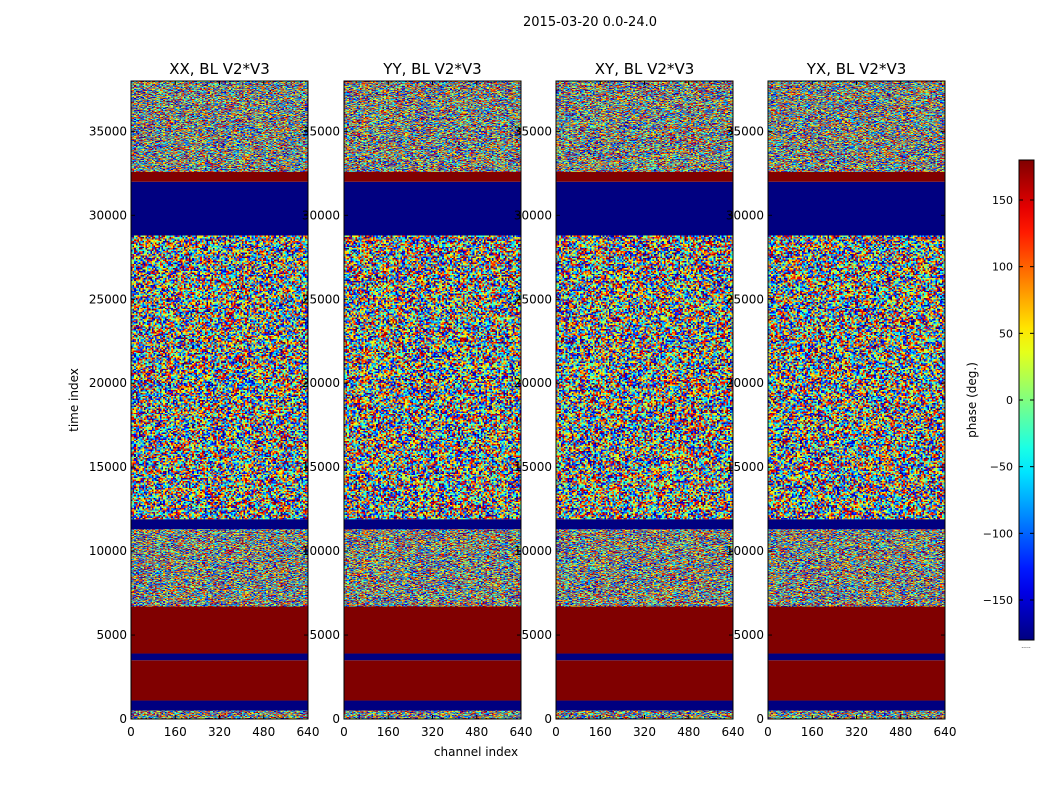 This screenshot has height=800, width=1050. What do you see at coordinates (1001, 467) in the screenshot?
I see `colorbar-tick-label: −50` at bounding box center [1001, 467].